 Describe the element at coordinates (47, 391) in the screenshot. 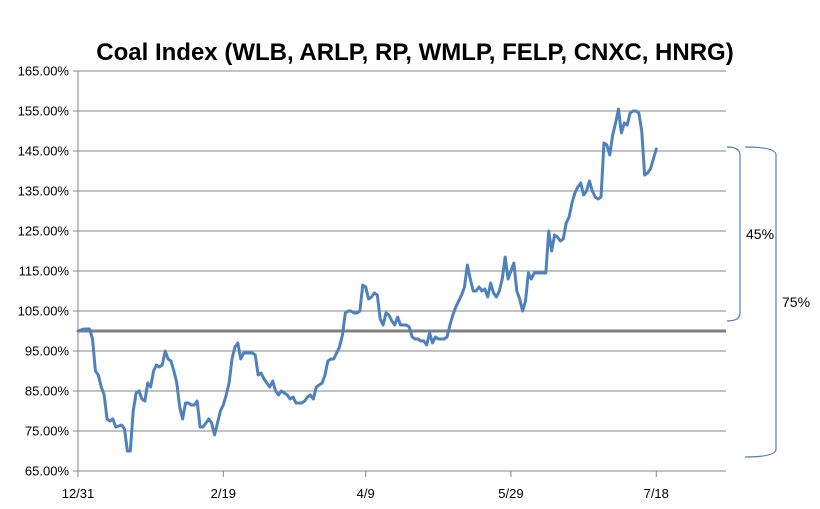

I see `y-tick-label: 85.00%` at that location.